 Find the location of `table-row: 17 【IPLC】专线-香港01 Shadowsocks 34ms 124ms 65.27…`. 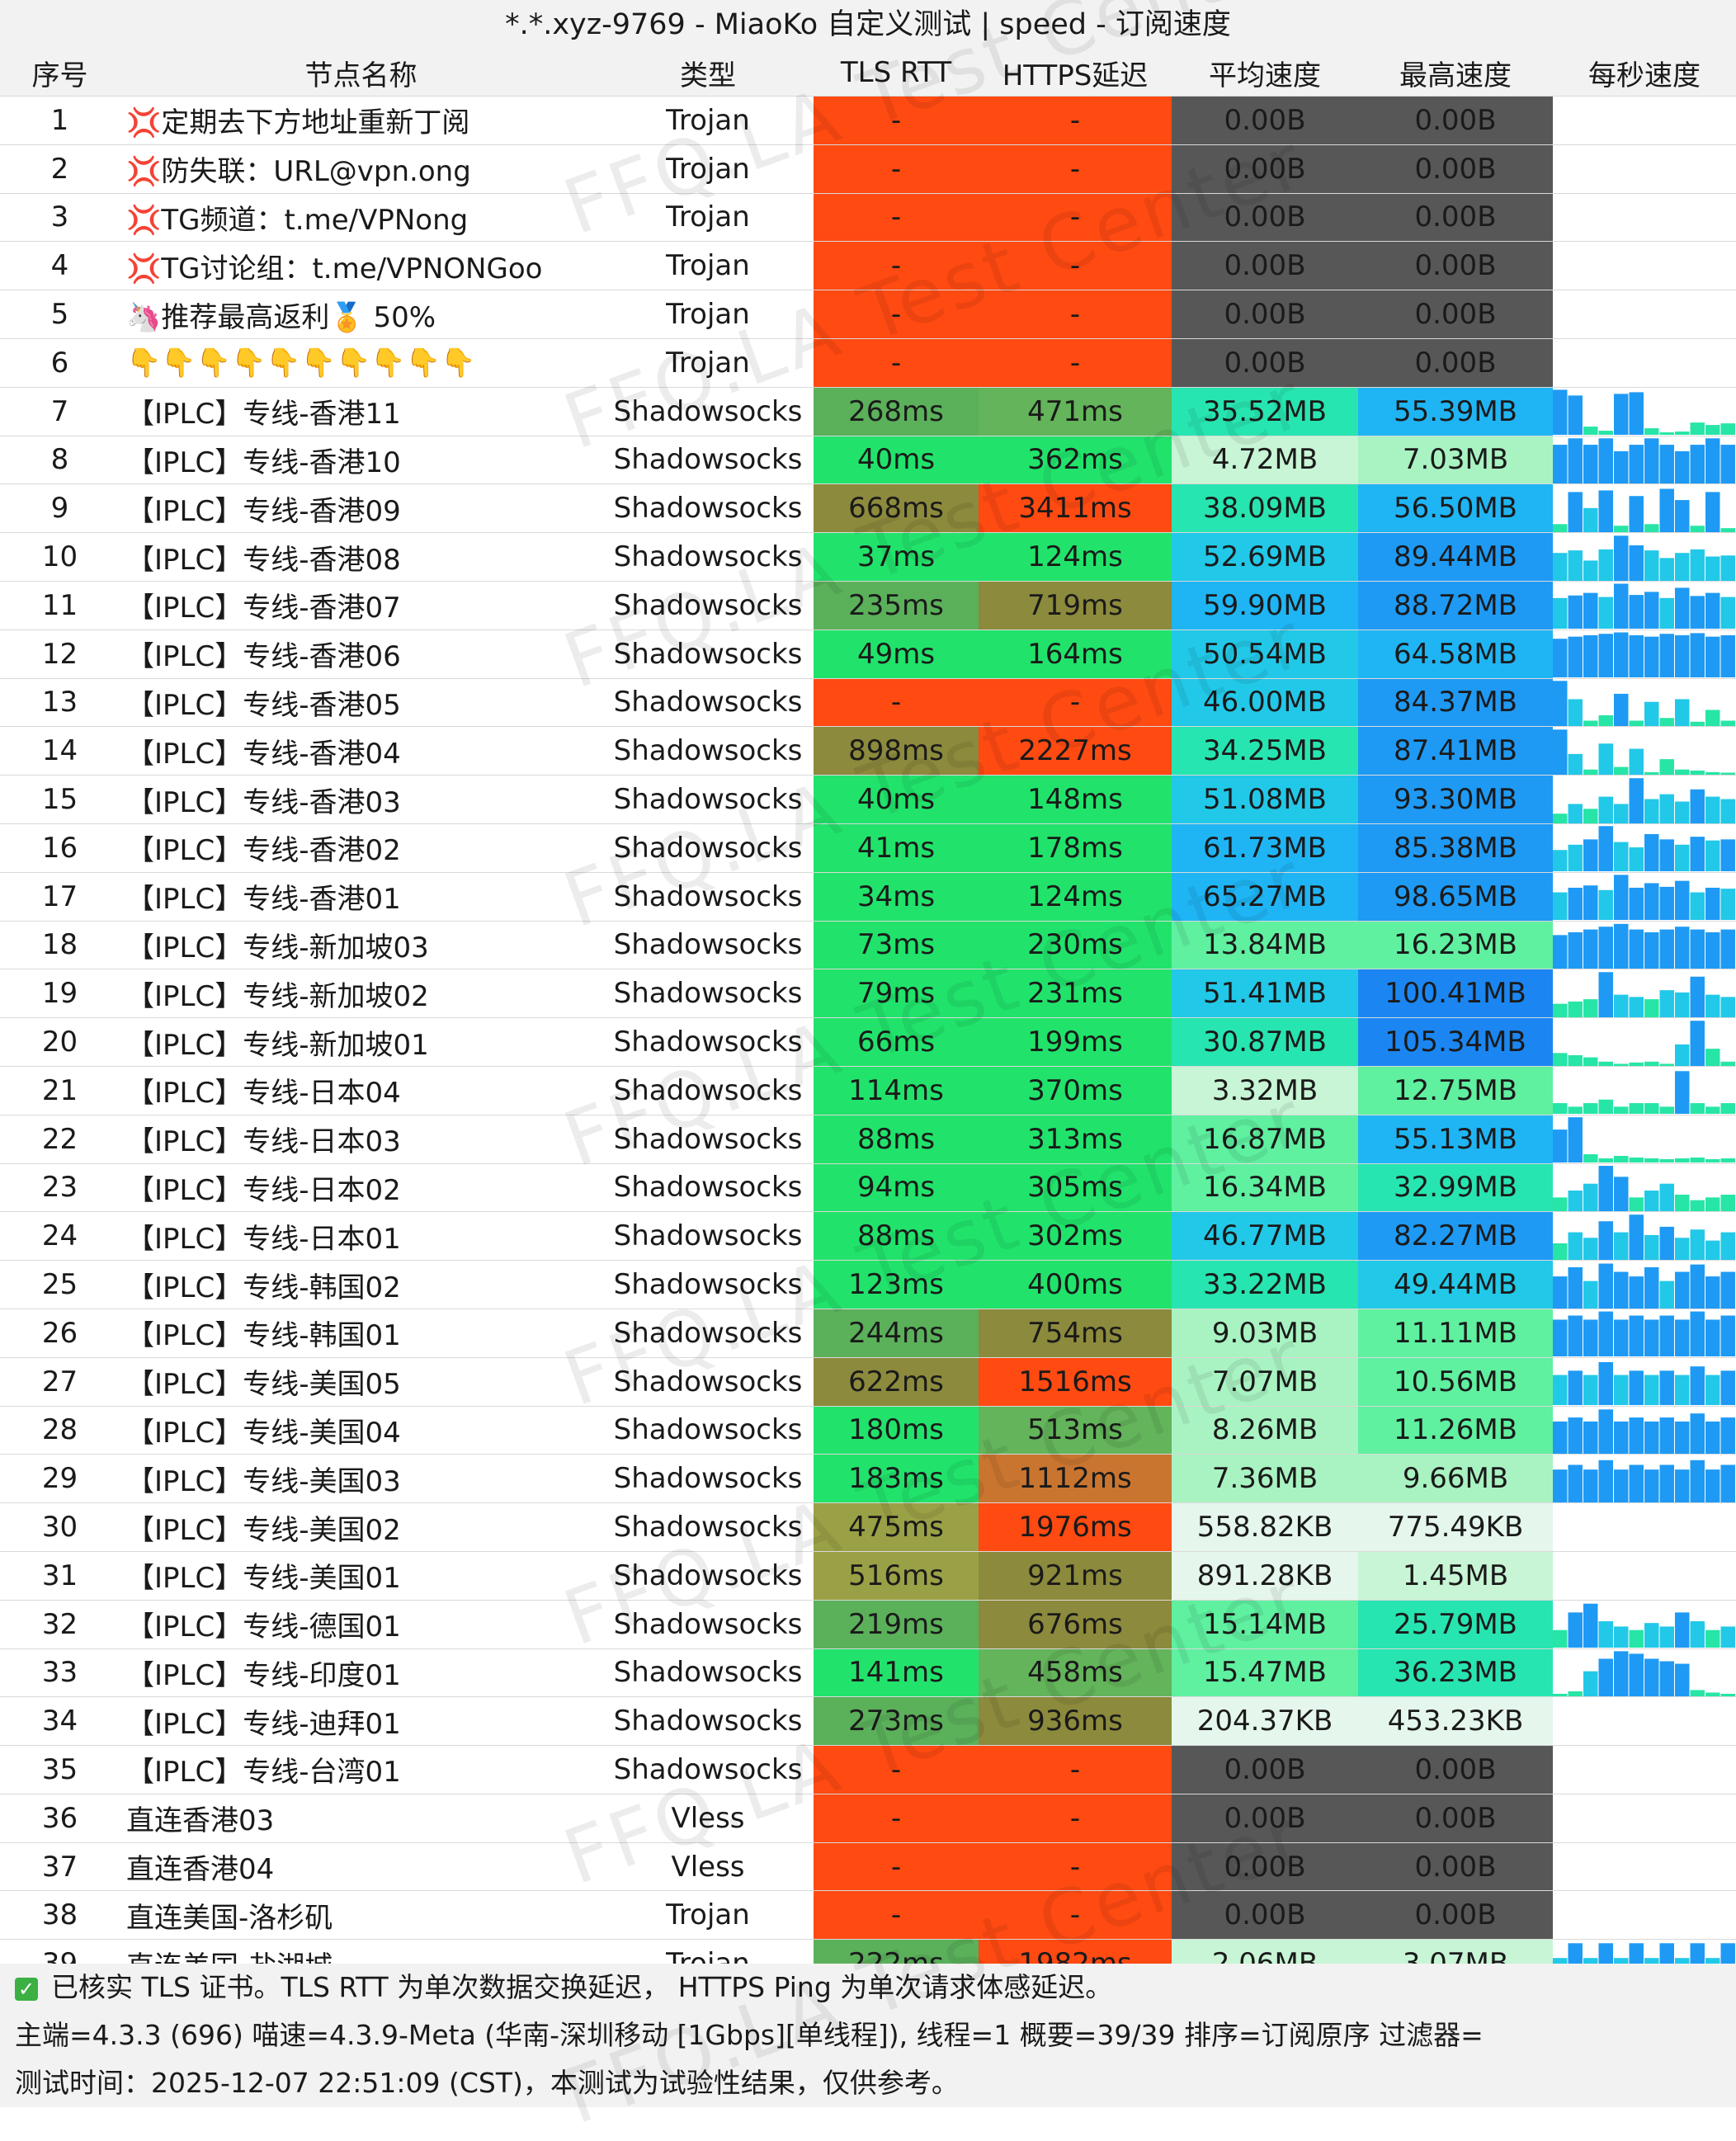

table-row: 17 【IPLC】专线-香港01 Shadowsocks 34ms 124ms 65.27… is located at coordinates (868, 897).